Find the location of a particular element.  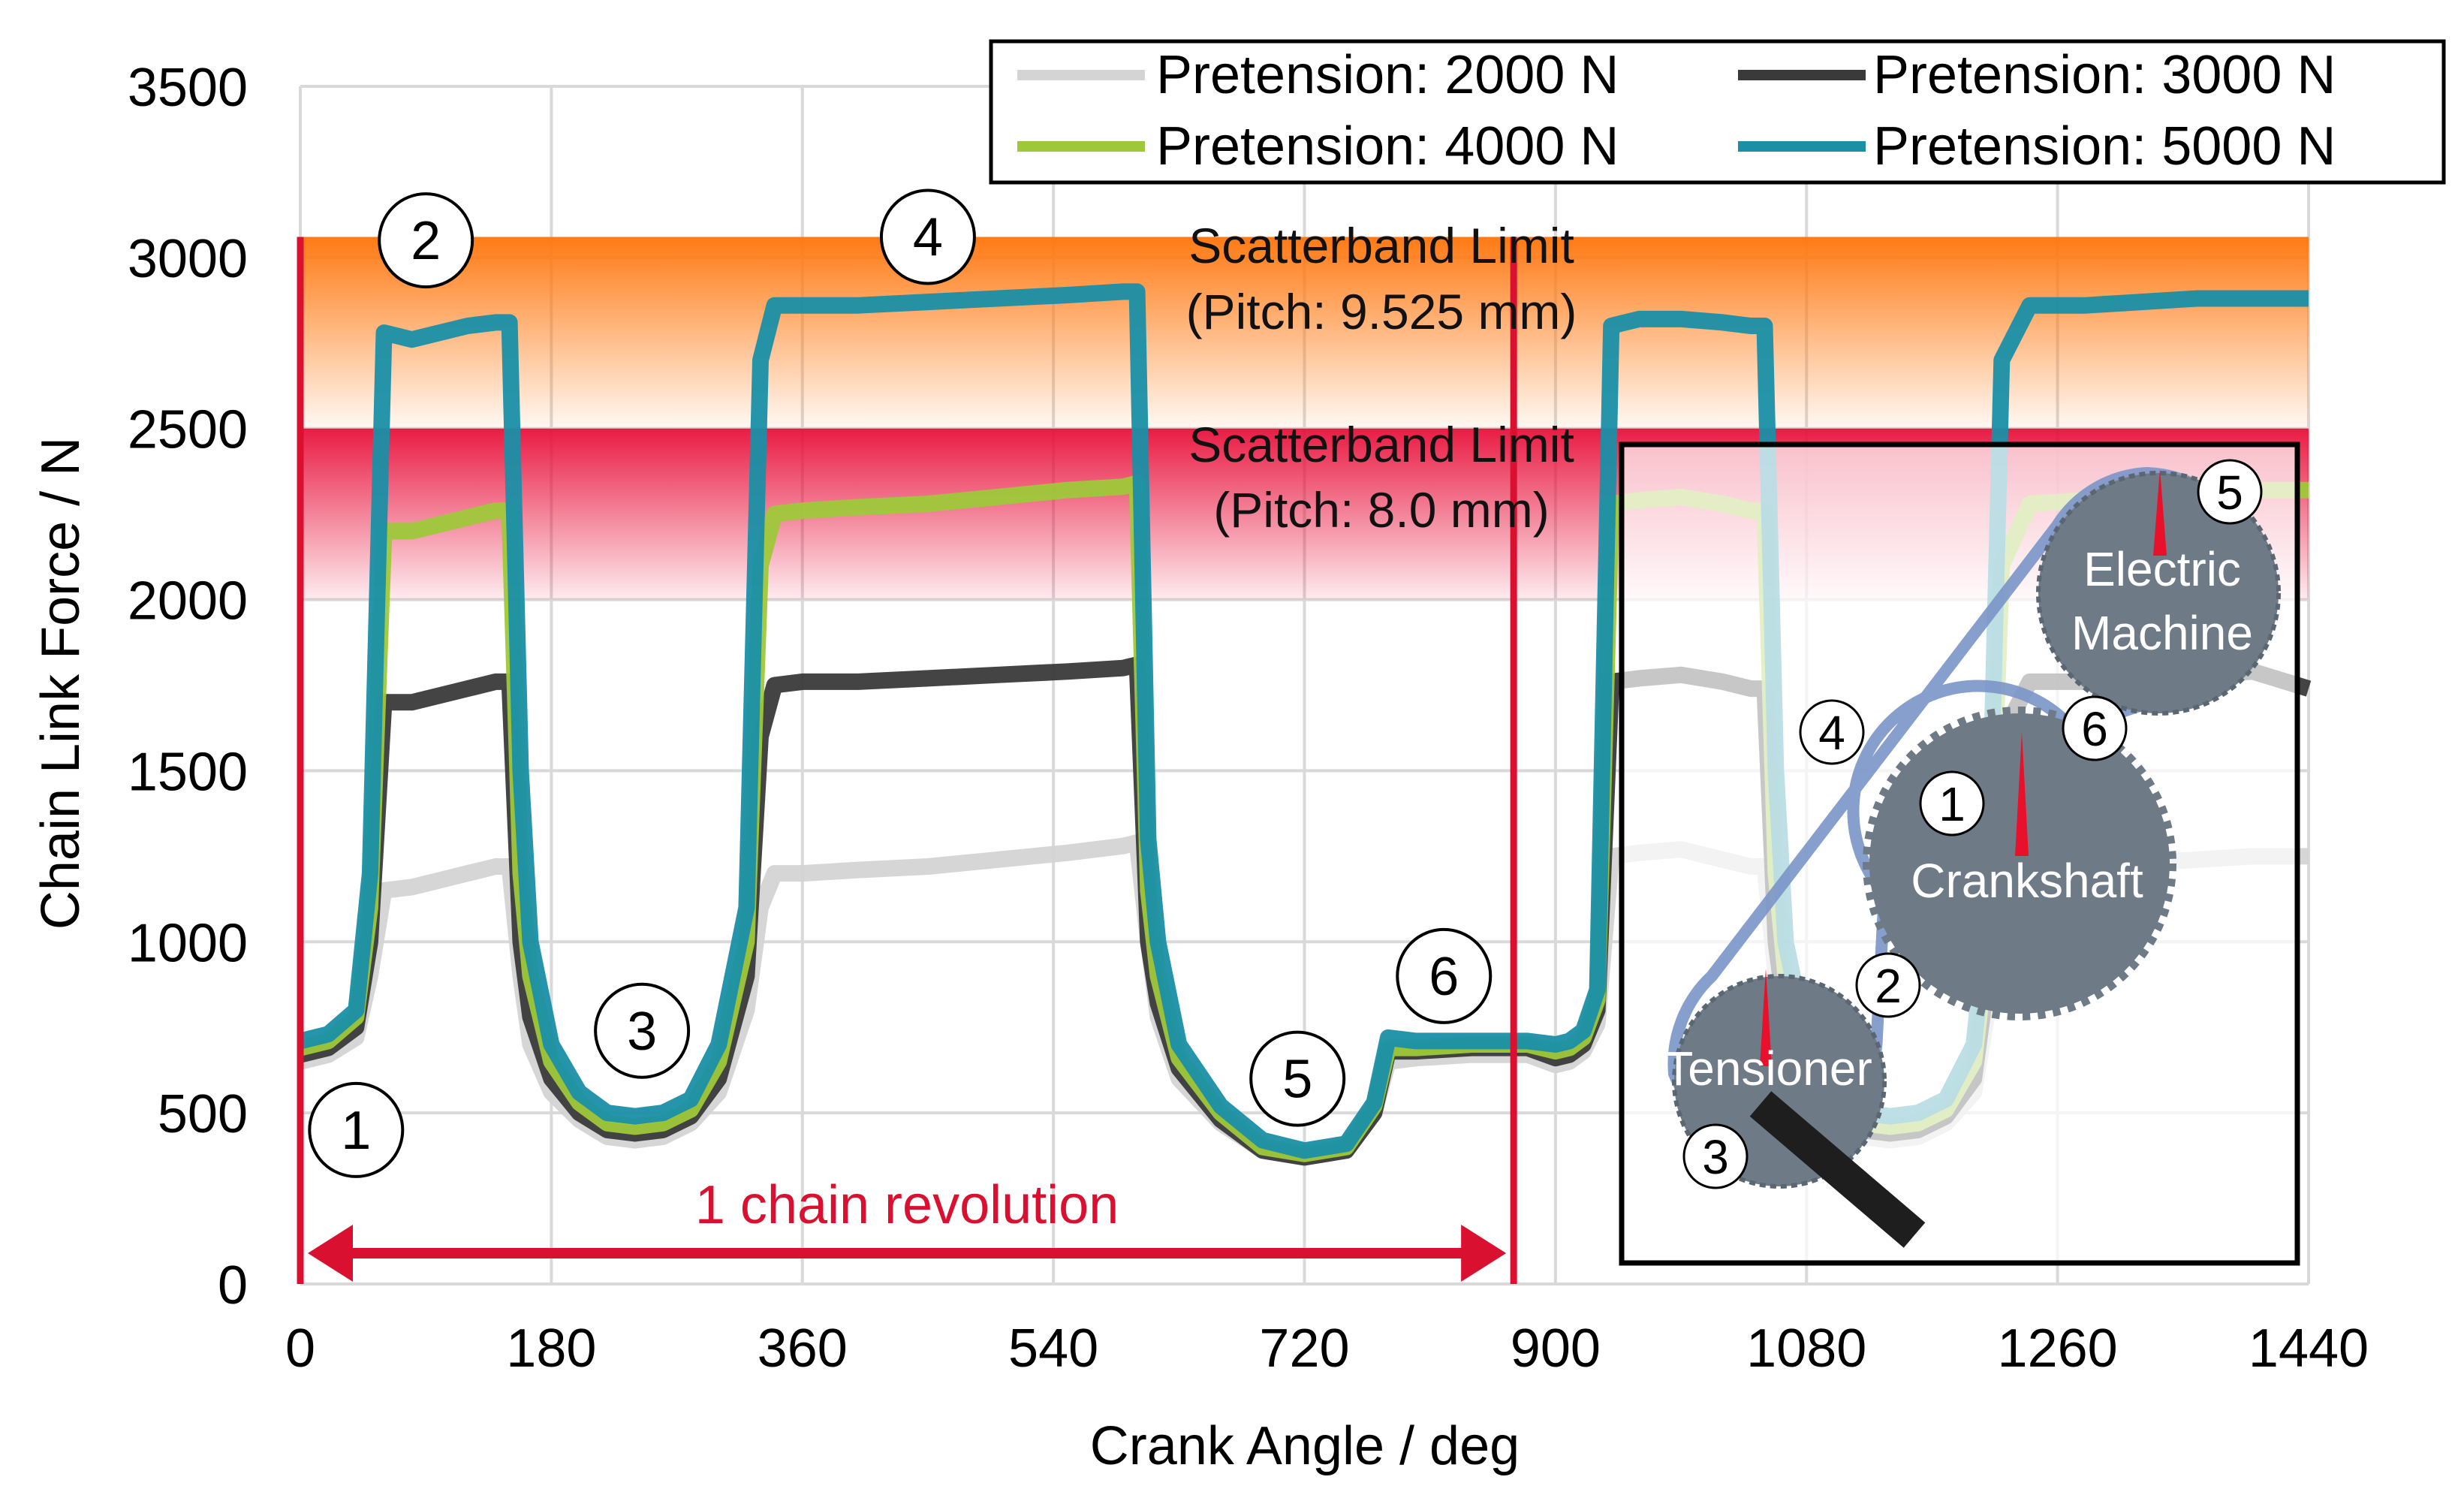

band-label-0-line1: Scatterband Limit is located at coordinates (1381, 245).